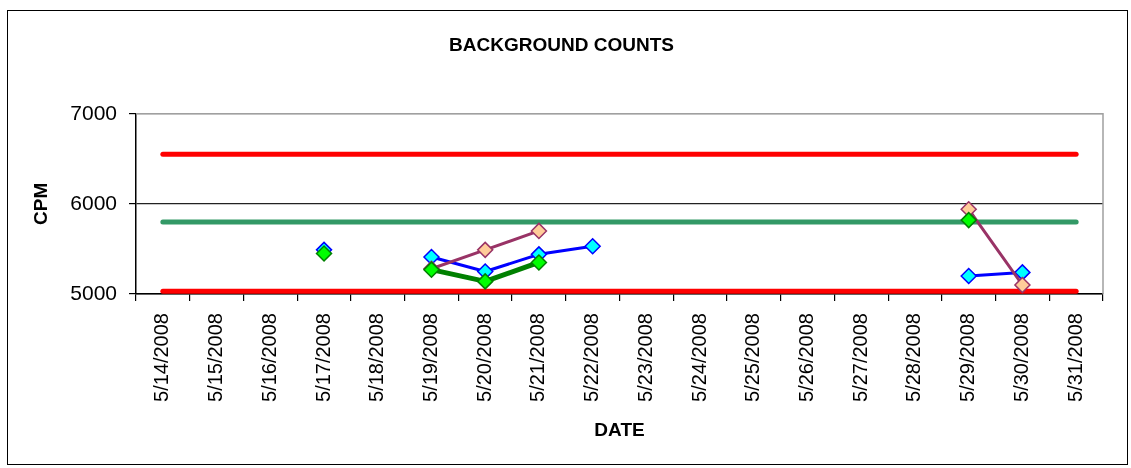 The image size is (1131, 468). I want to click on x-tick-label: 5/28/2008, so click(913, 357).